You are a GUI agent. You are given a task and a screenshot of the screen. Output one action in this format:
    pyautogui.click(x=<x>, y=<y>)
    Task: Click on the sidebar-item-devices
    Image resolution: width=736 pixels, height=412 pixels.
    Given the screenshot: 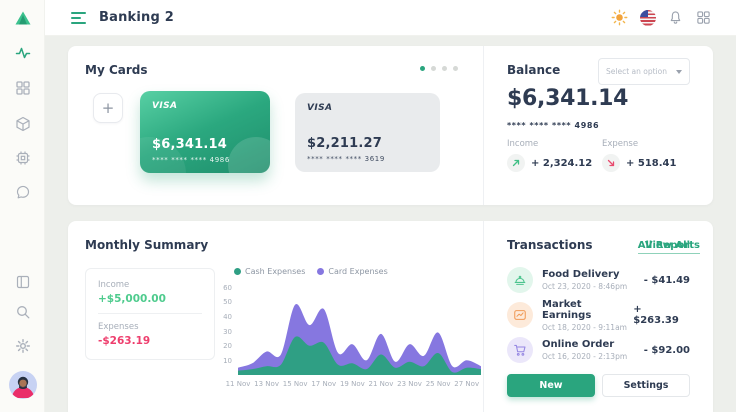 What is the action you would take?
    pyautogui.click(x=22, y=158)
    